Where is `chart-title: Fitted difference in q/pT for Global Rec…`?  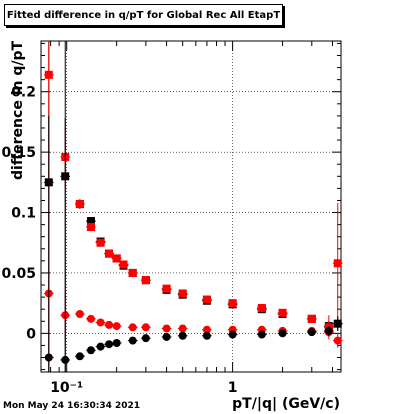 chart-title: Fitted difference in q/pT for Global Rec… is located at coordinates (143, 15).